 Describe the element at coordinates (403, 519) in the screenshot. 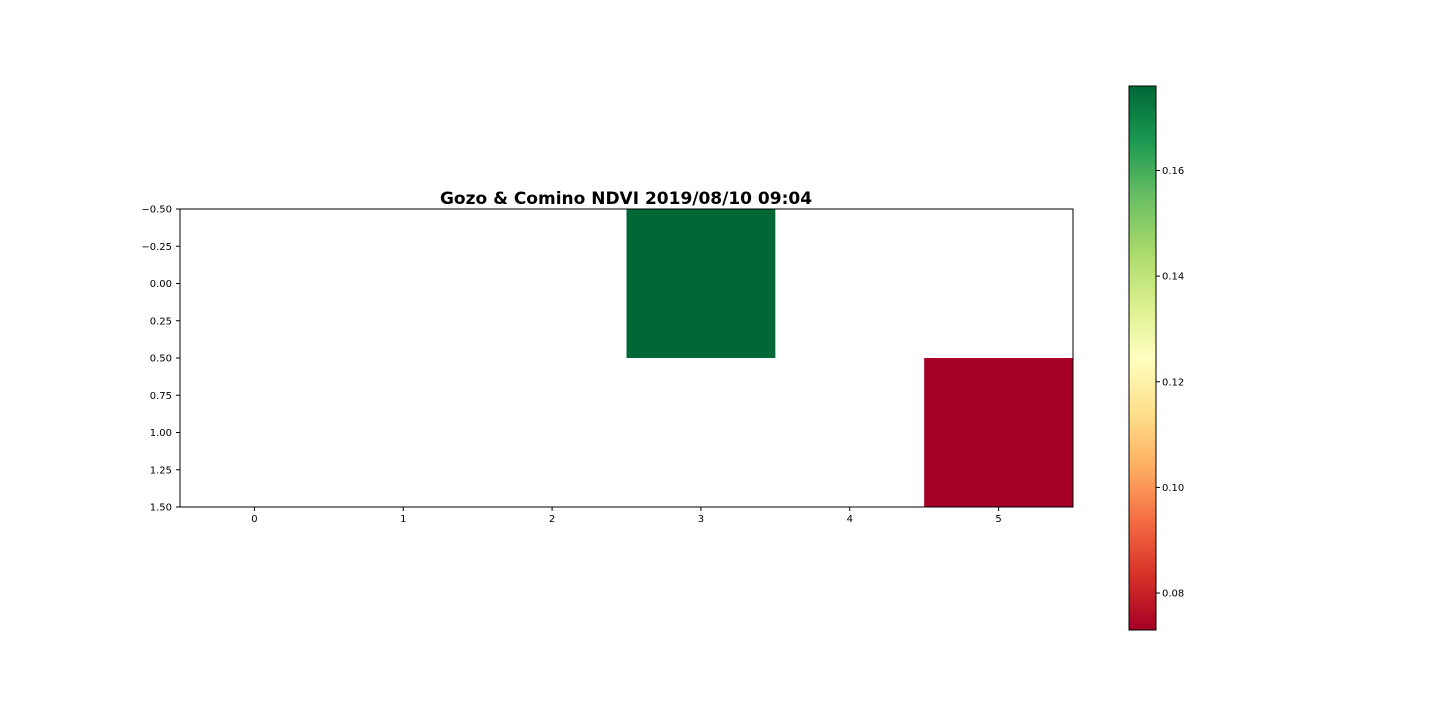

I see `x-tick-label: 1` at that location.